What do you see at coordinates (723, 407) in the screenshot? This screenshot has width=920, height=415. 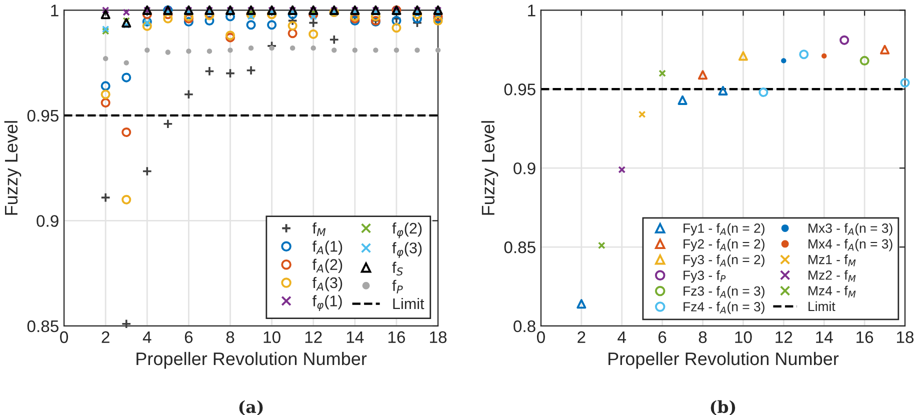 I see `text: (b)` at bounding box center [723, 407].